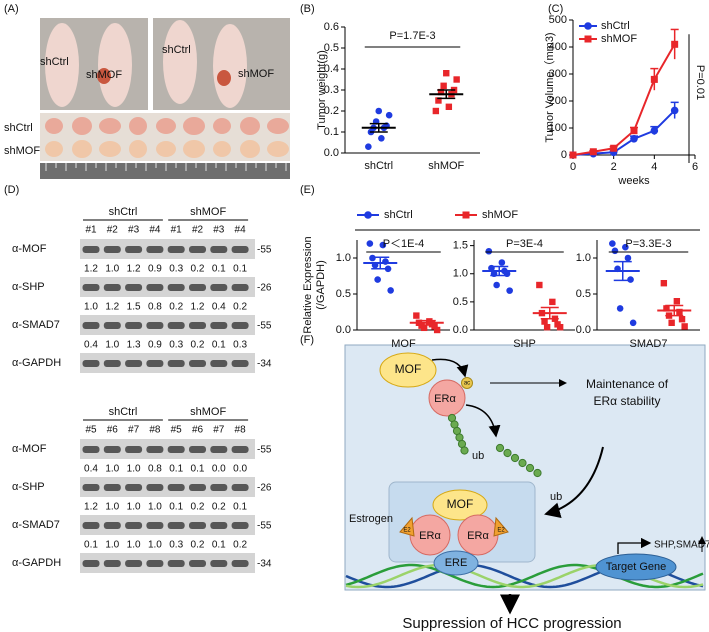 The height and width of the screenshot is (632, 709). I want to click on mw-marker: -34, so click(264, 564).